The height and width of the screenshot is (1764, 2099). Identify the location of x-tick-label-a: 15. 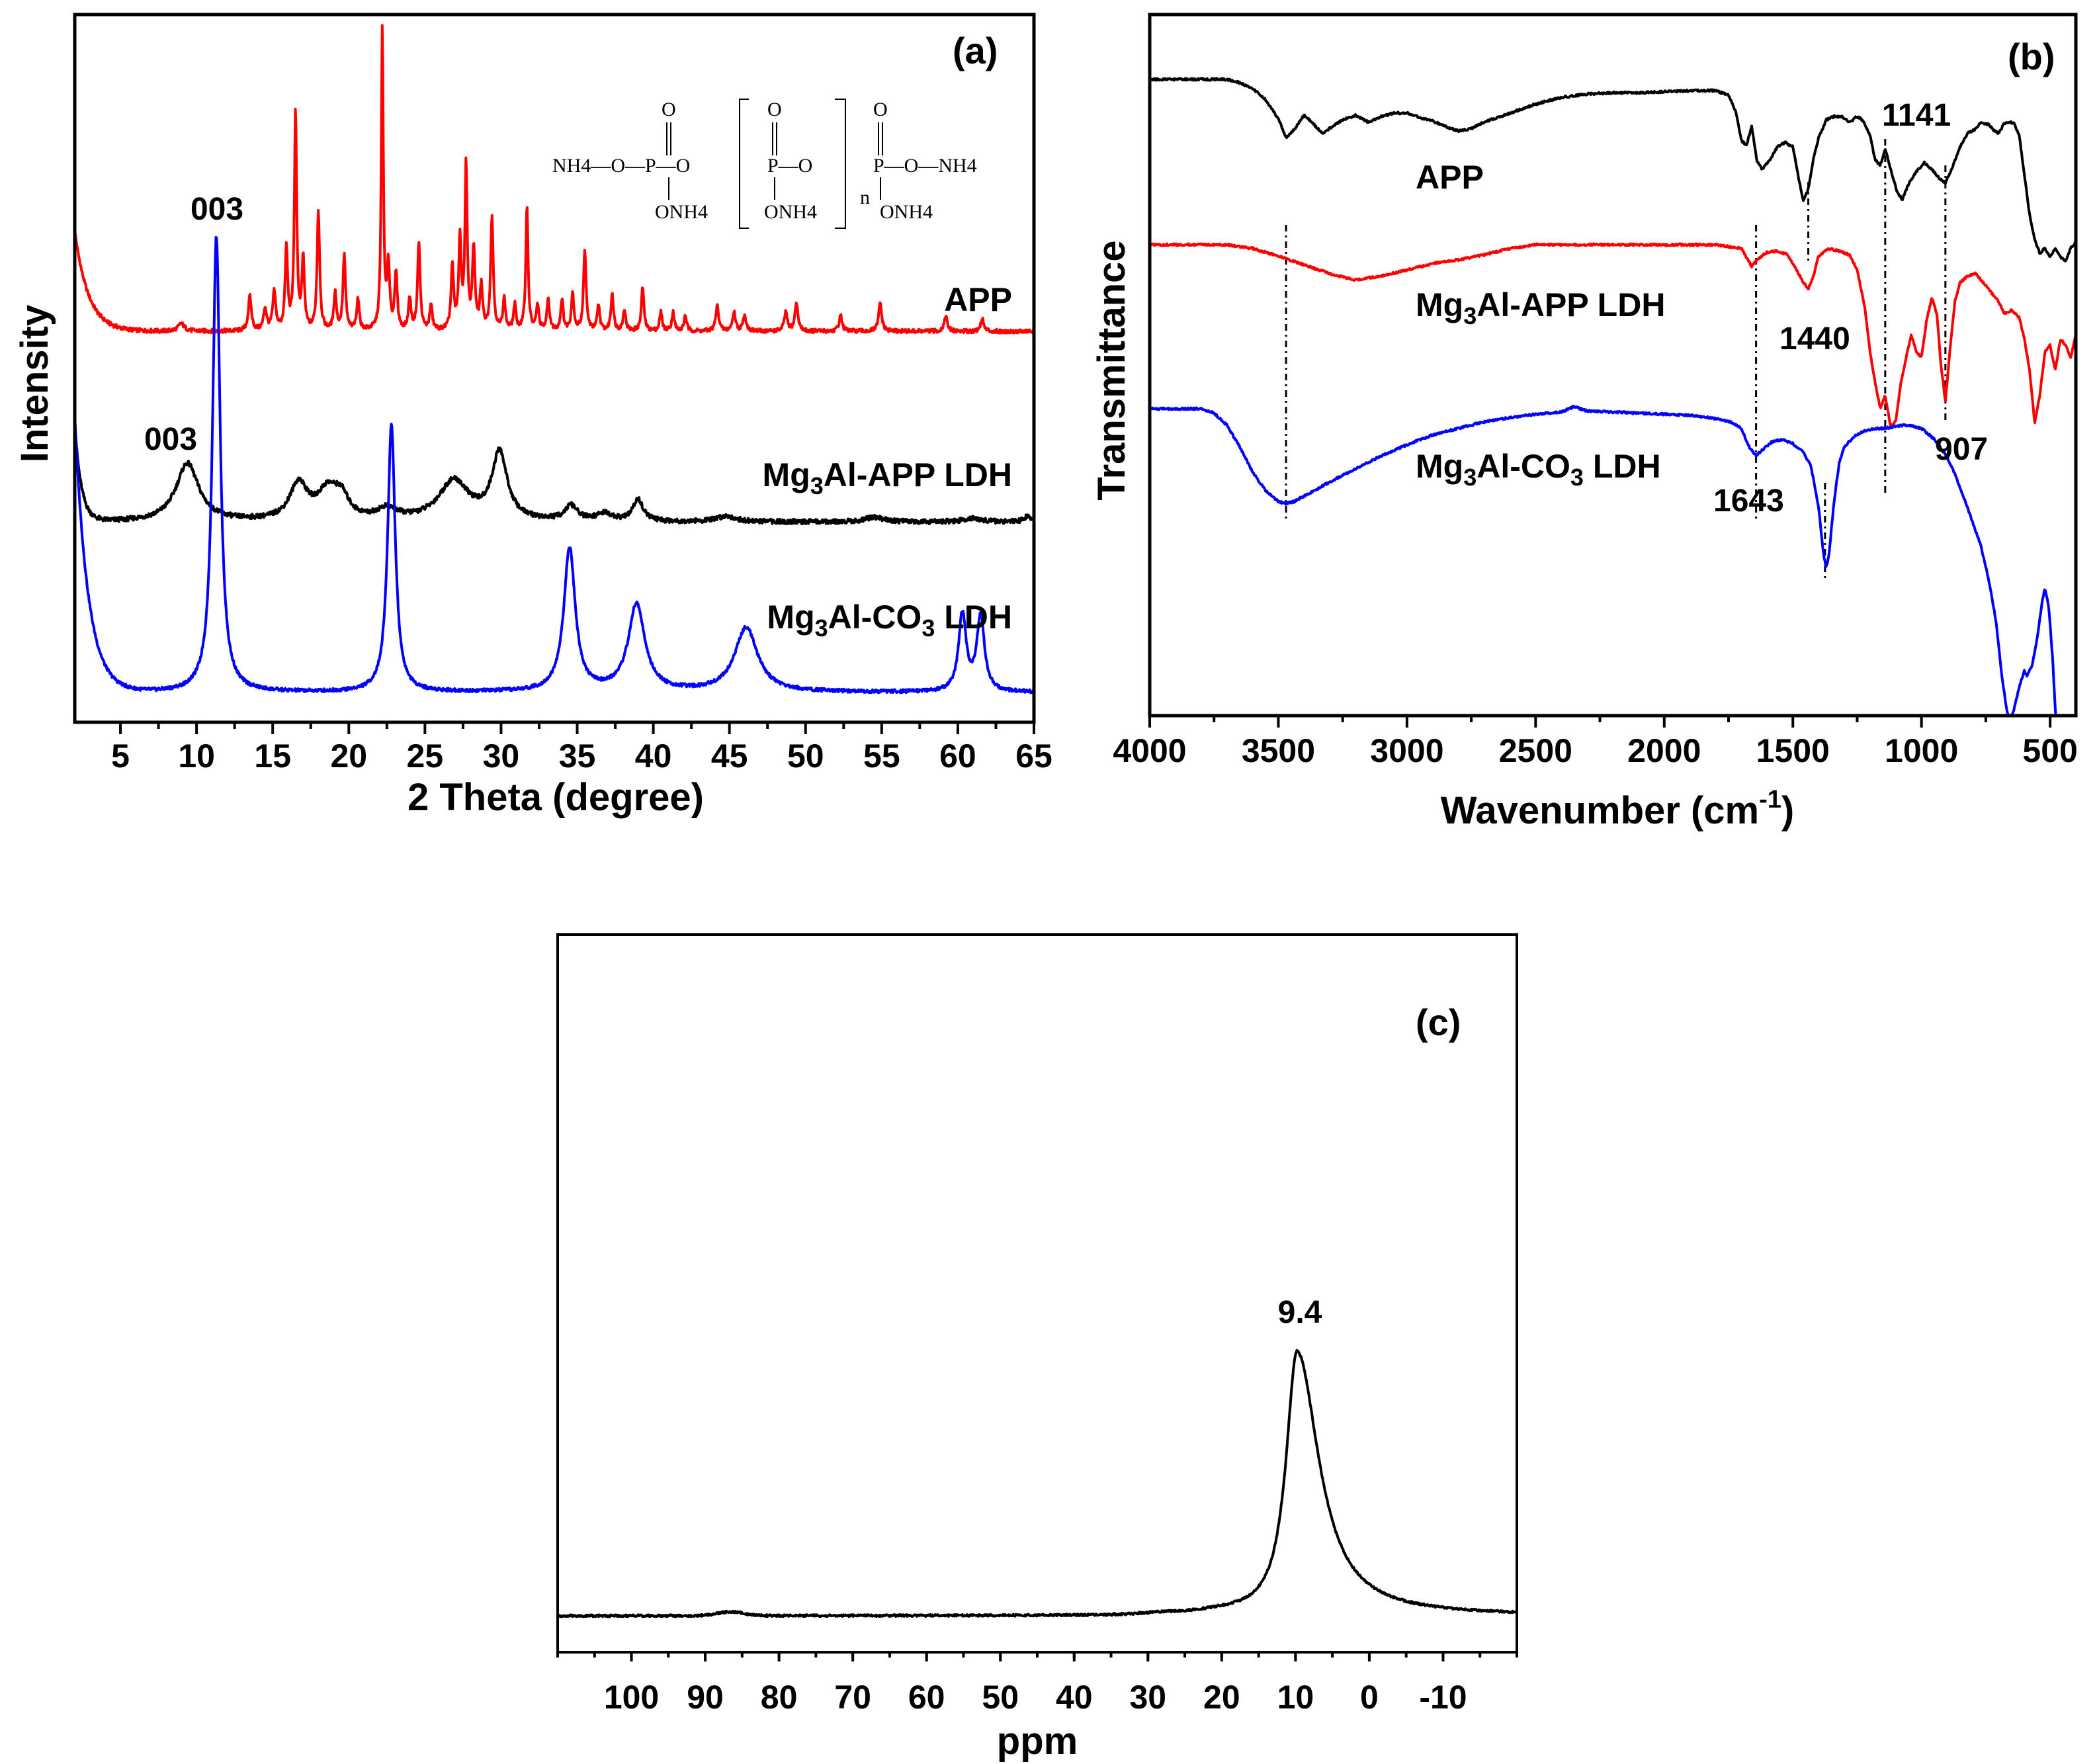
(272, 756).